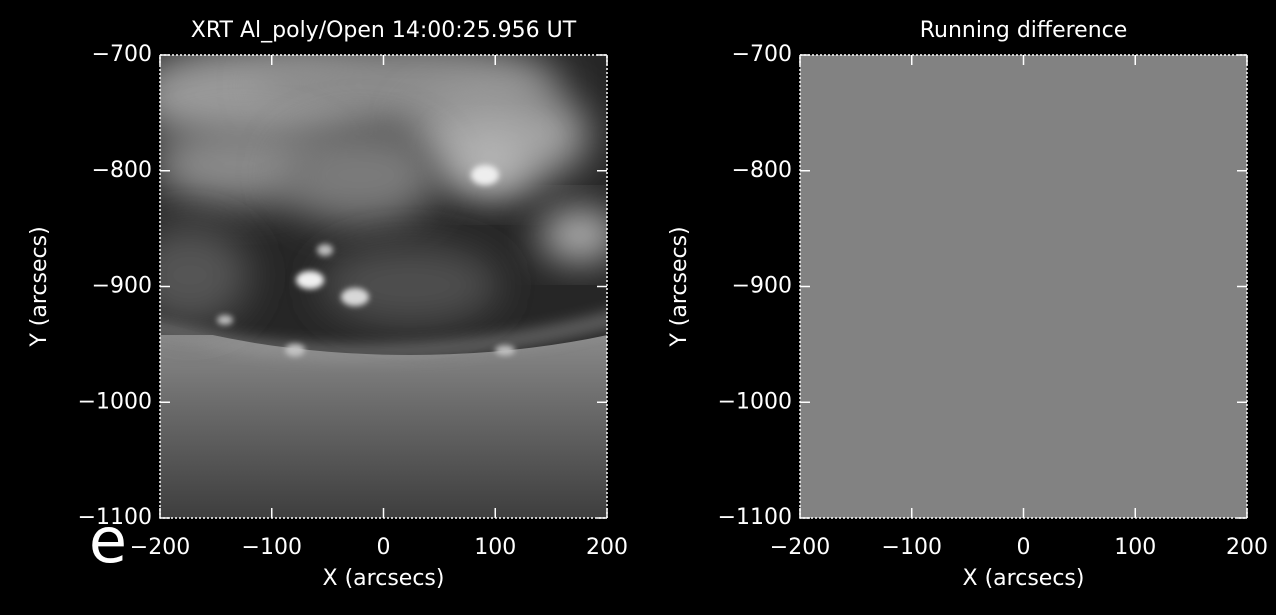 The width and height of the screenshot is (1276, 615). I want to click on limb-arc, so click(383, 336).